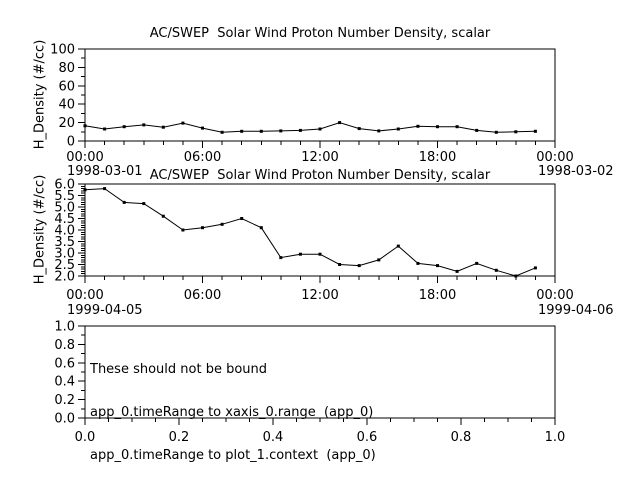 The width and height of the screenshot is (640, 480). What do you see at coordinates (64, 277) in the screenshot?
I see `y-tick-label: 2.0` at bounding box center [64, 277].